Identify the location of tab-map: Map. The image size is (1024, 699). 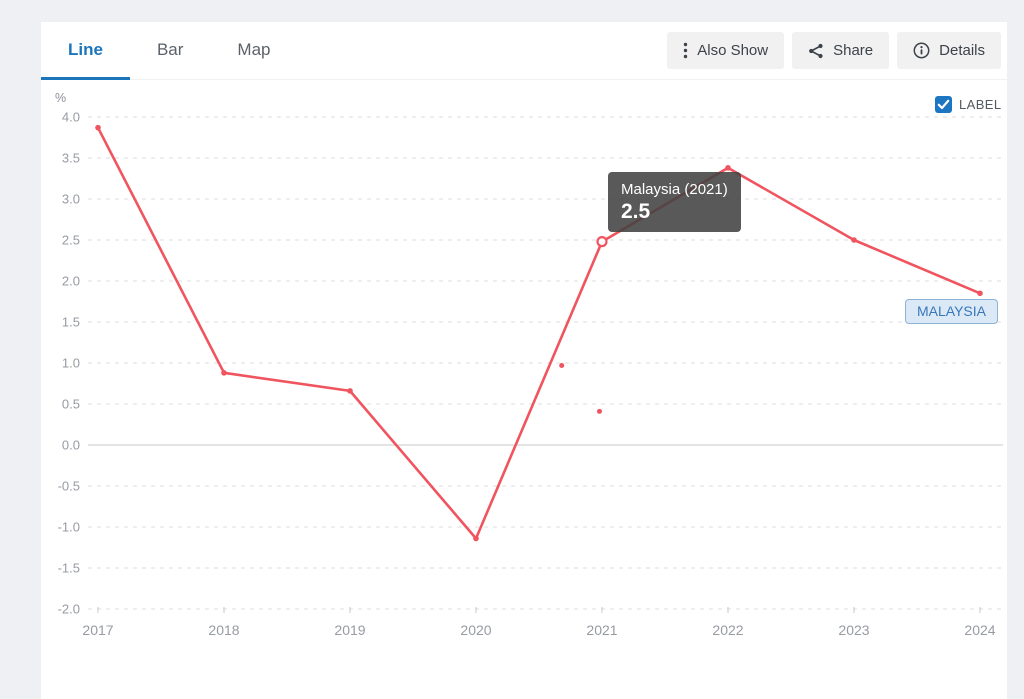
(254, 49).